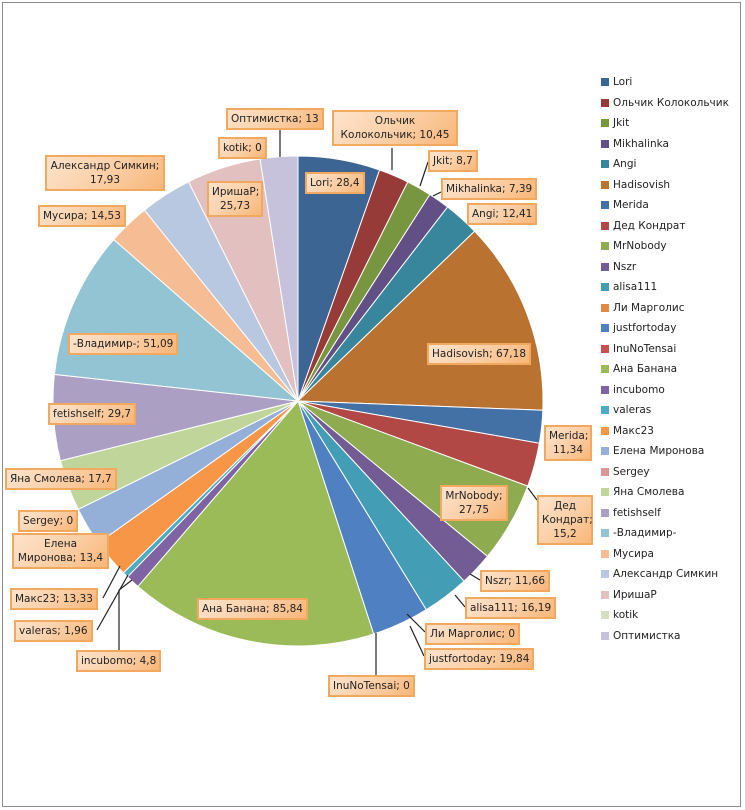 The image size is (745, 810). Describe the element at coordinates (633, 430) in the screenshot. I see `legend-label: Макс23` at that location.